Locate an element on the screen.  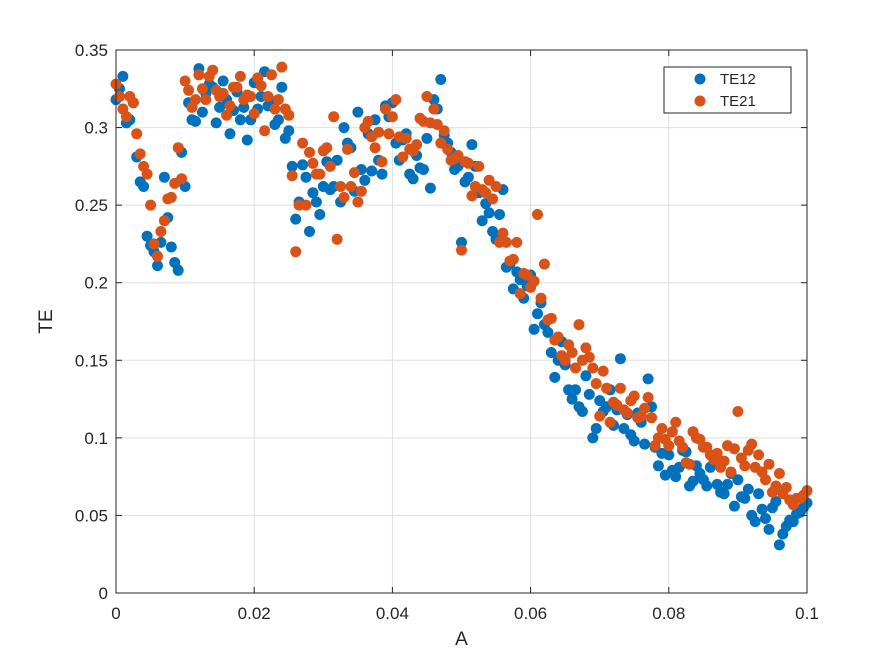
legend-marker-te21 is located at coordinates (700, 101).